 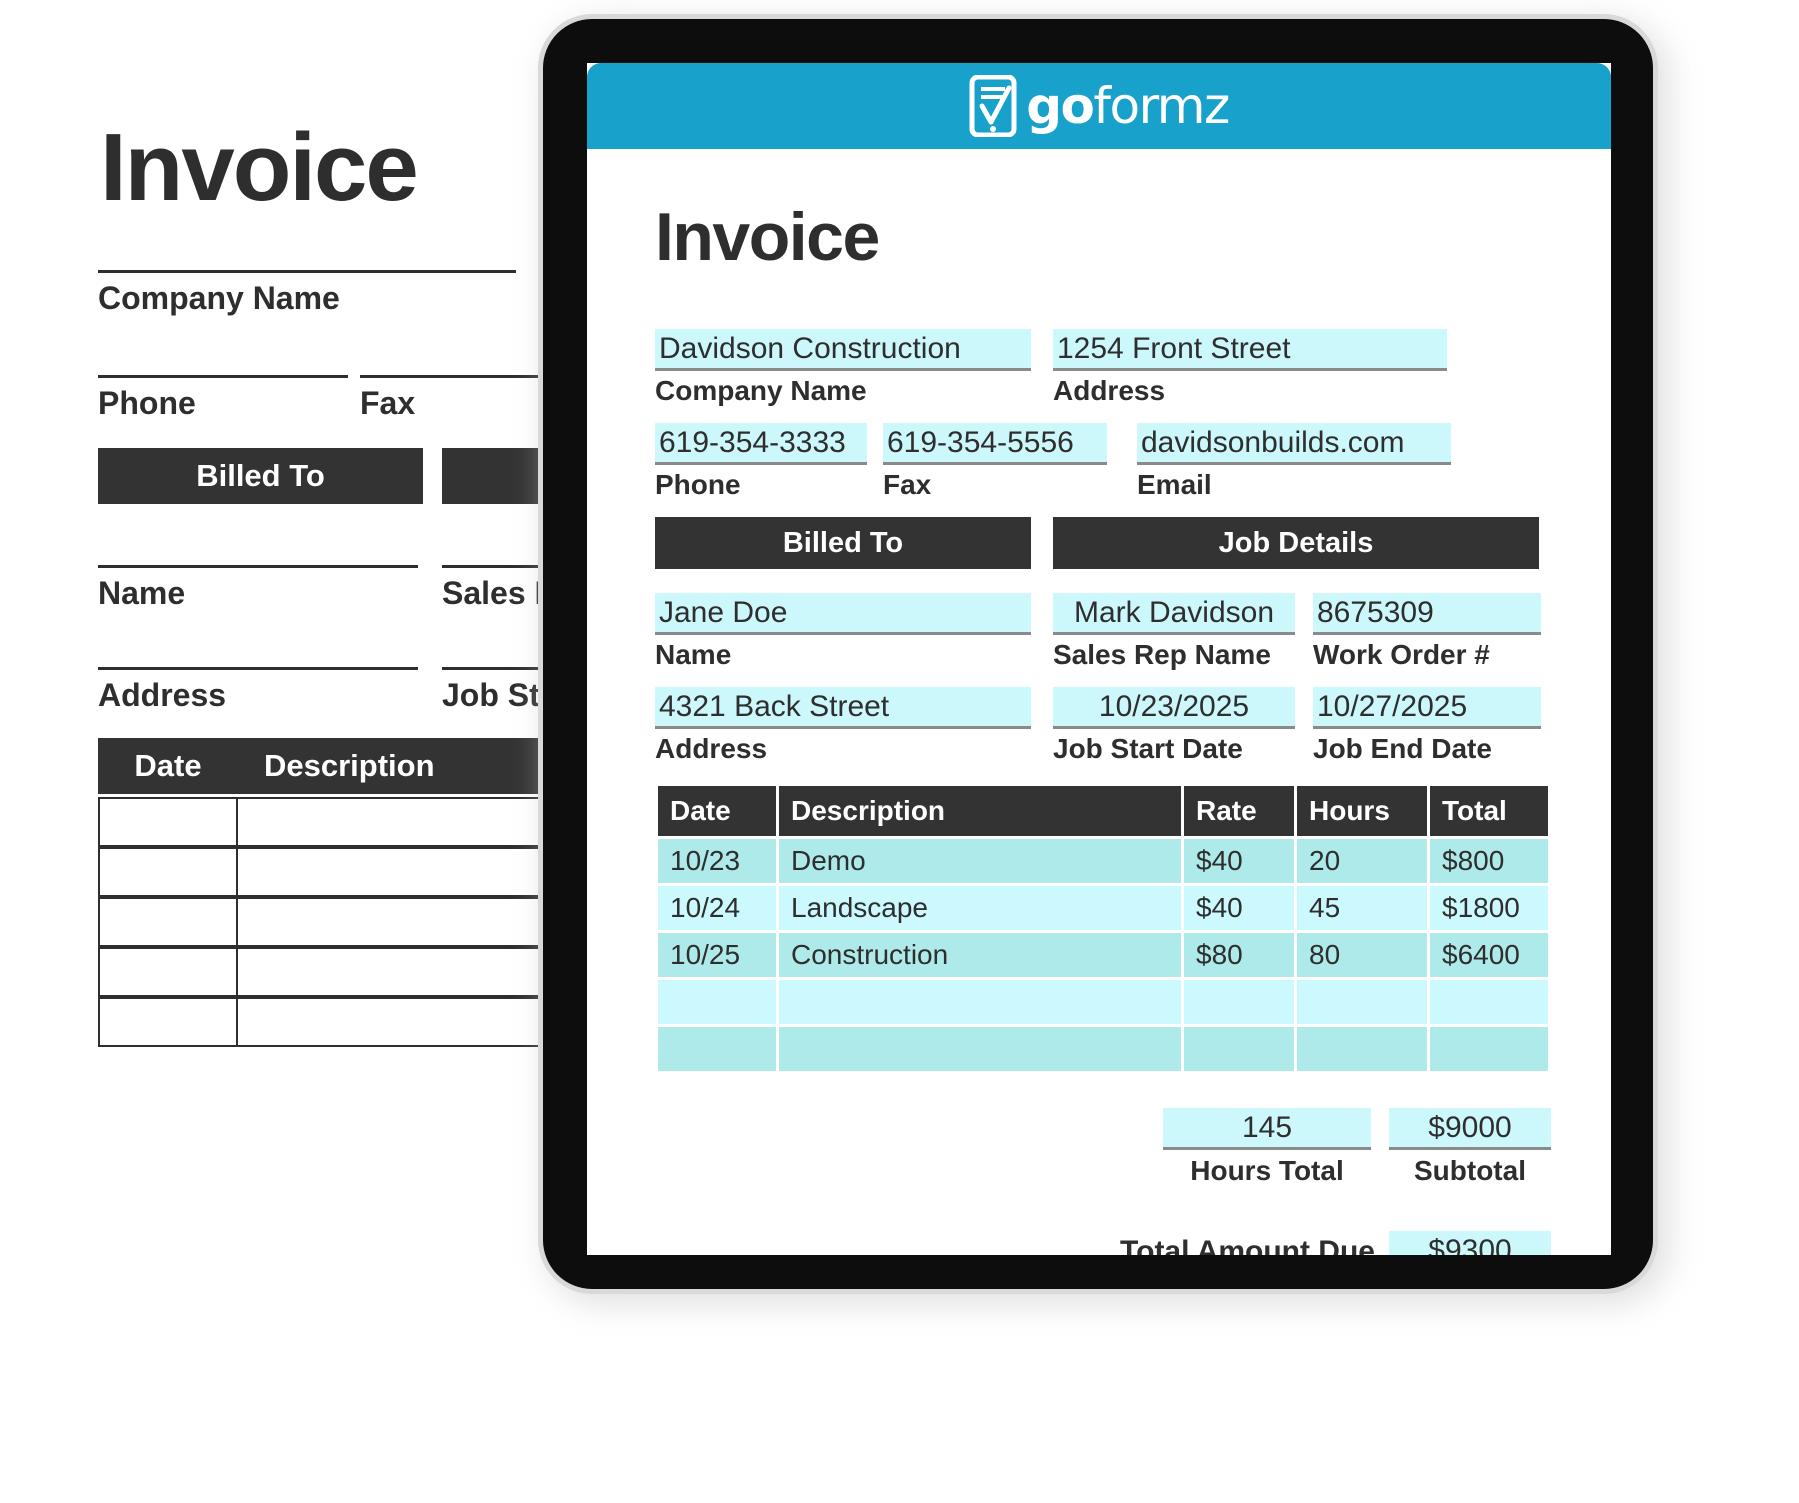 What do you see at coordinates (1470, 1129) in the screenshot?
I see `subtotal-value: $9000` at bounding box center [1470, 1129].